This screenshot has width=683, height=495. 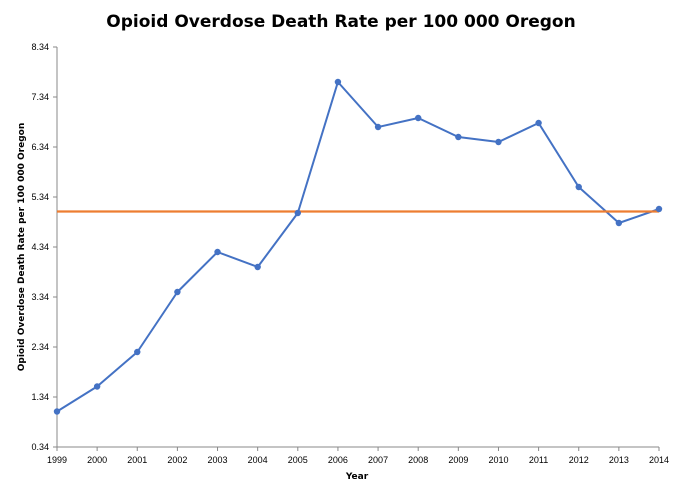 I want to click on y-tick-label: 1.34, so click(x=40, y=397).